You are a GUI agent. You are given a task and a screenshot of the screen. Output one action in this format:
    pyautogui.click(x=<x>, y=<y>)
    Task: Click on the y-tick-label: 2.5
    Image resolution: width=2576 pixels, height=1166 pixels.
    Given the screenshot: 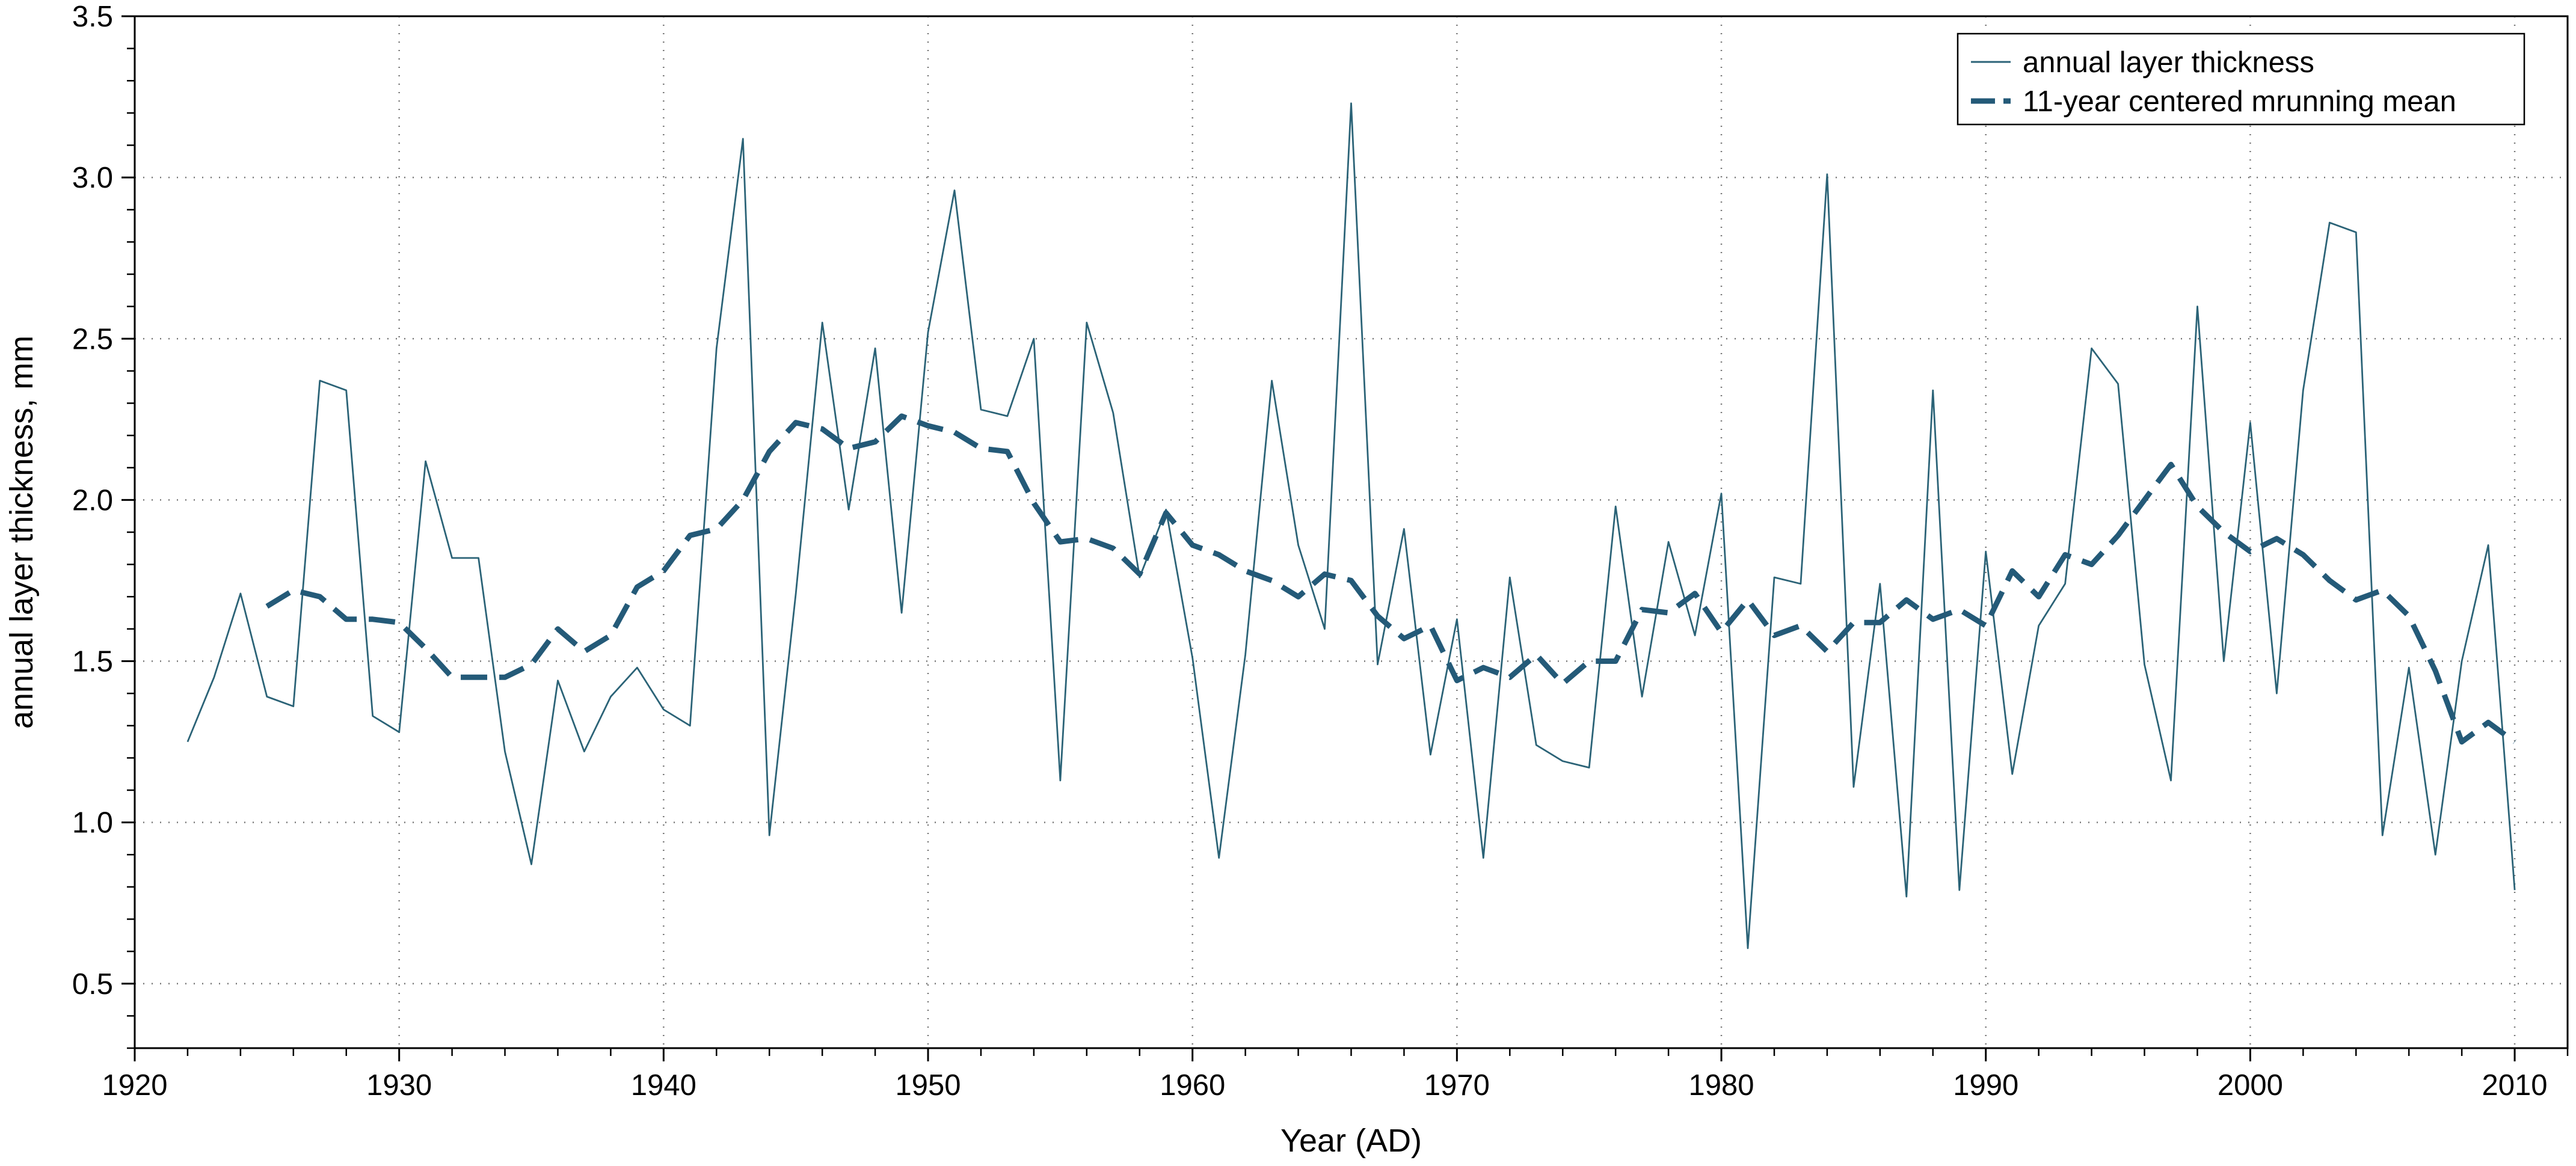 What is the action you would take?
    pyautogui.click(x=93, y=339)
    